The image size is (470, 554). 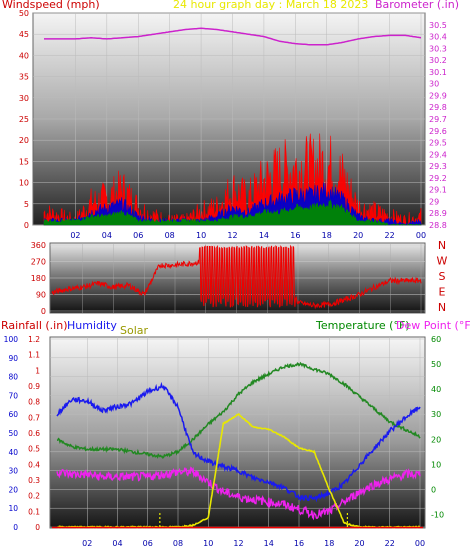 What do you see at coordinates (24, 98) in the screenshot?
I see `wind-tick-label: 30` at bounding box center [24, 98].